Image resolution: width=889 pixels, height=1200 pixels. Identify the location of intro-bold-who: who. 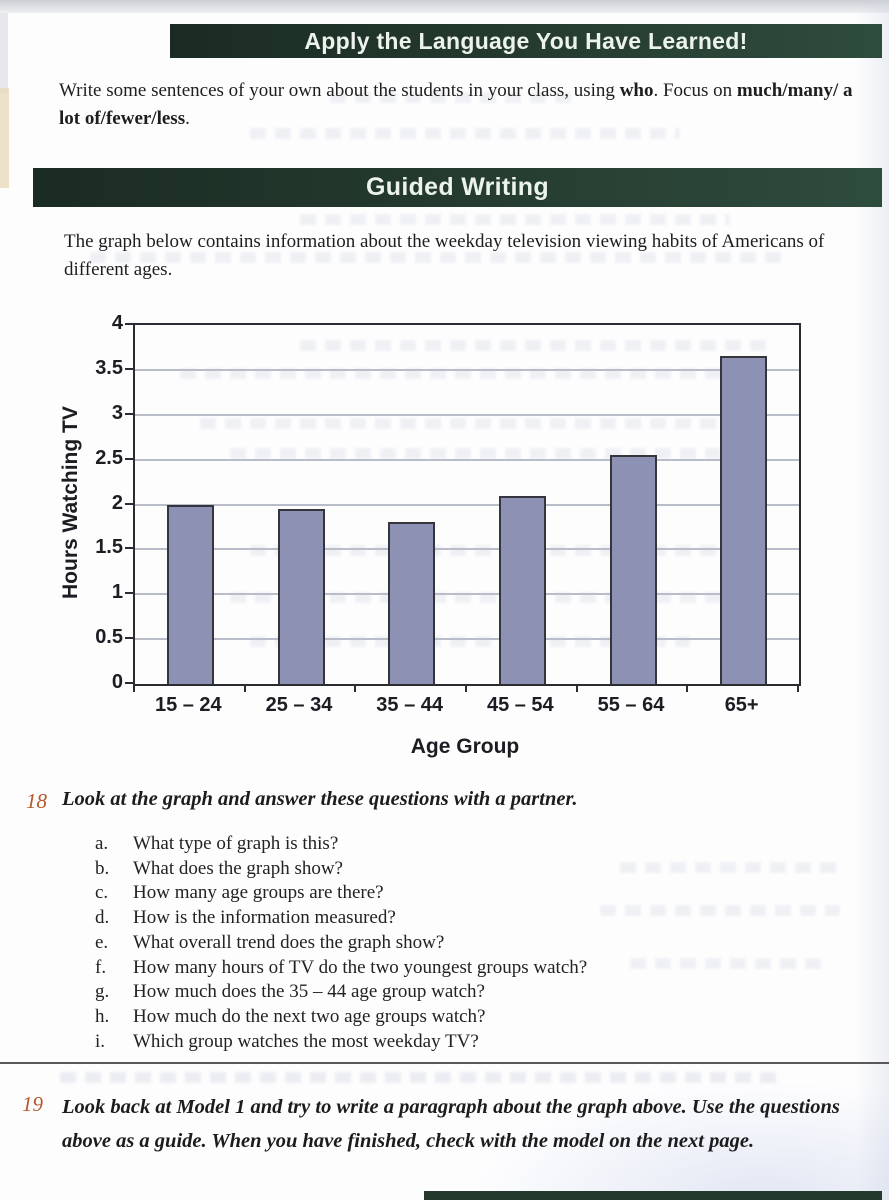
(636, 90).